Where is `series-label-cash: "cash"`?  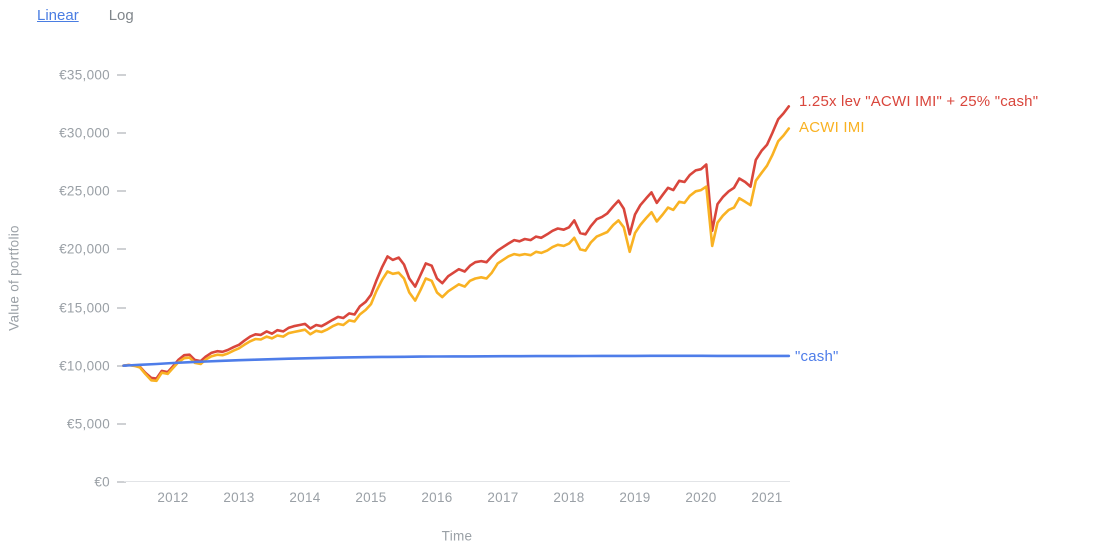 series-label-cash: "cash" is located at coordinates (817, 356).